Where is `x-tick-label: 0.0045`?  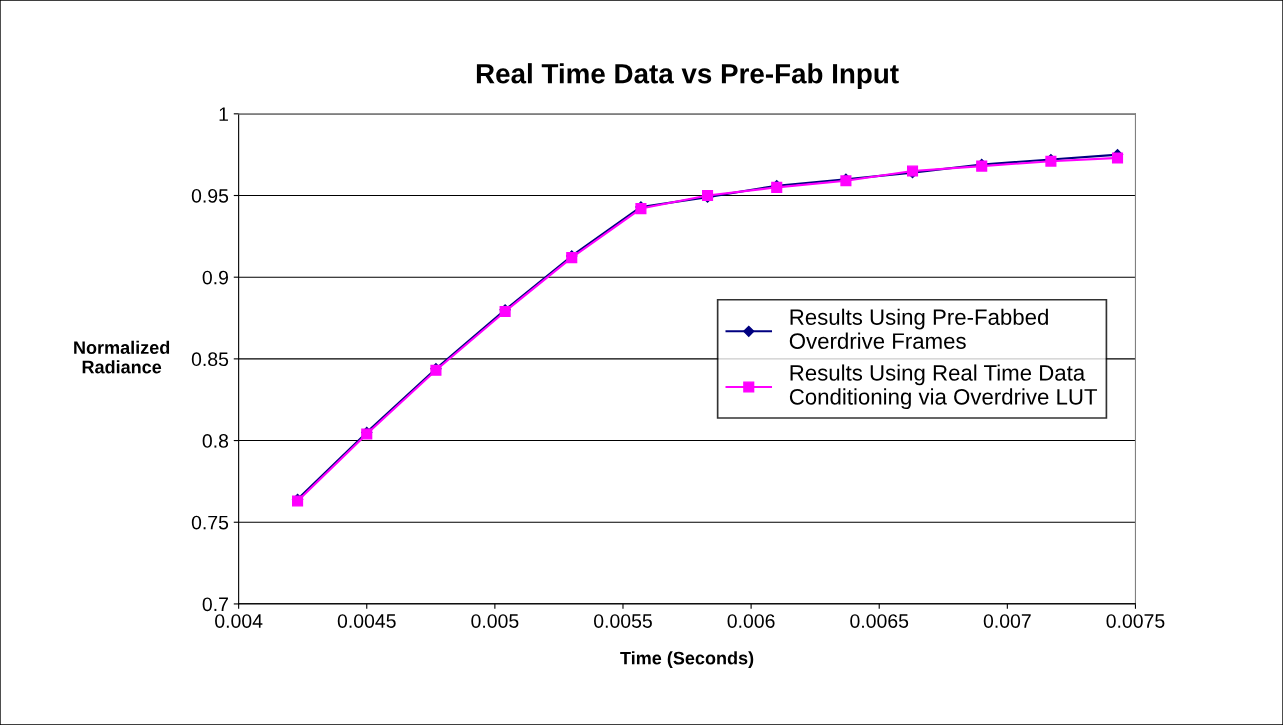 x-tick-label: 0.0045 is located at coordinates (366, 621).